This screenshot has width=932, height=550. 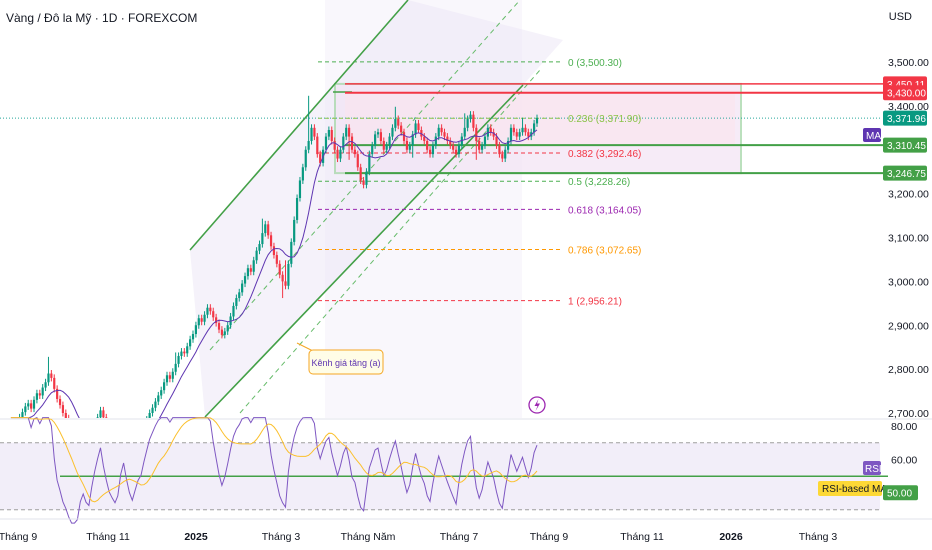 What do you see at coordinates (908, 282) in the screenshot?
I see `price-tick-label: 3,000.00` at bounding box center [908, 282].